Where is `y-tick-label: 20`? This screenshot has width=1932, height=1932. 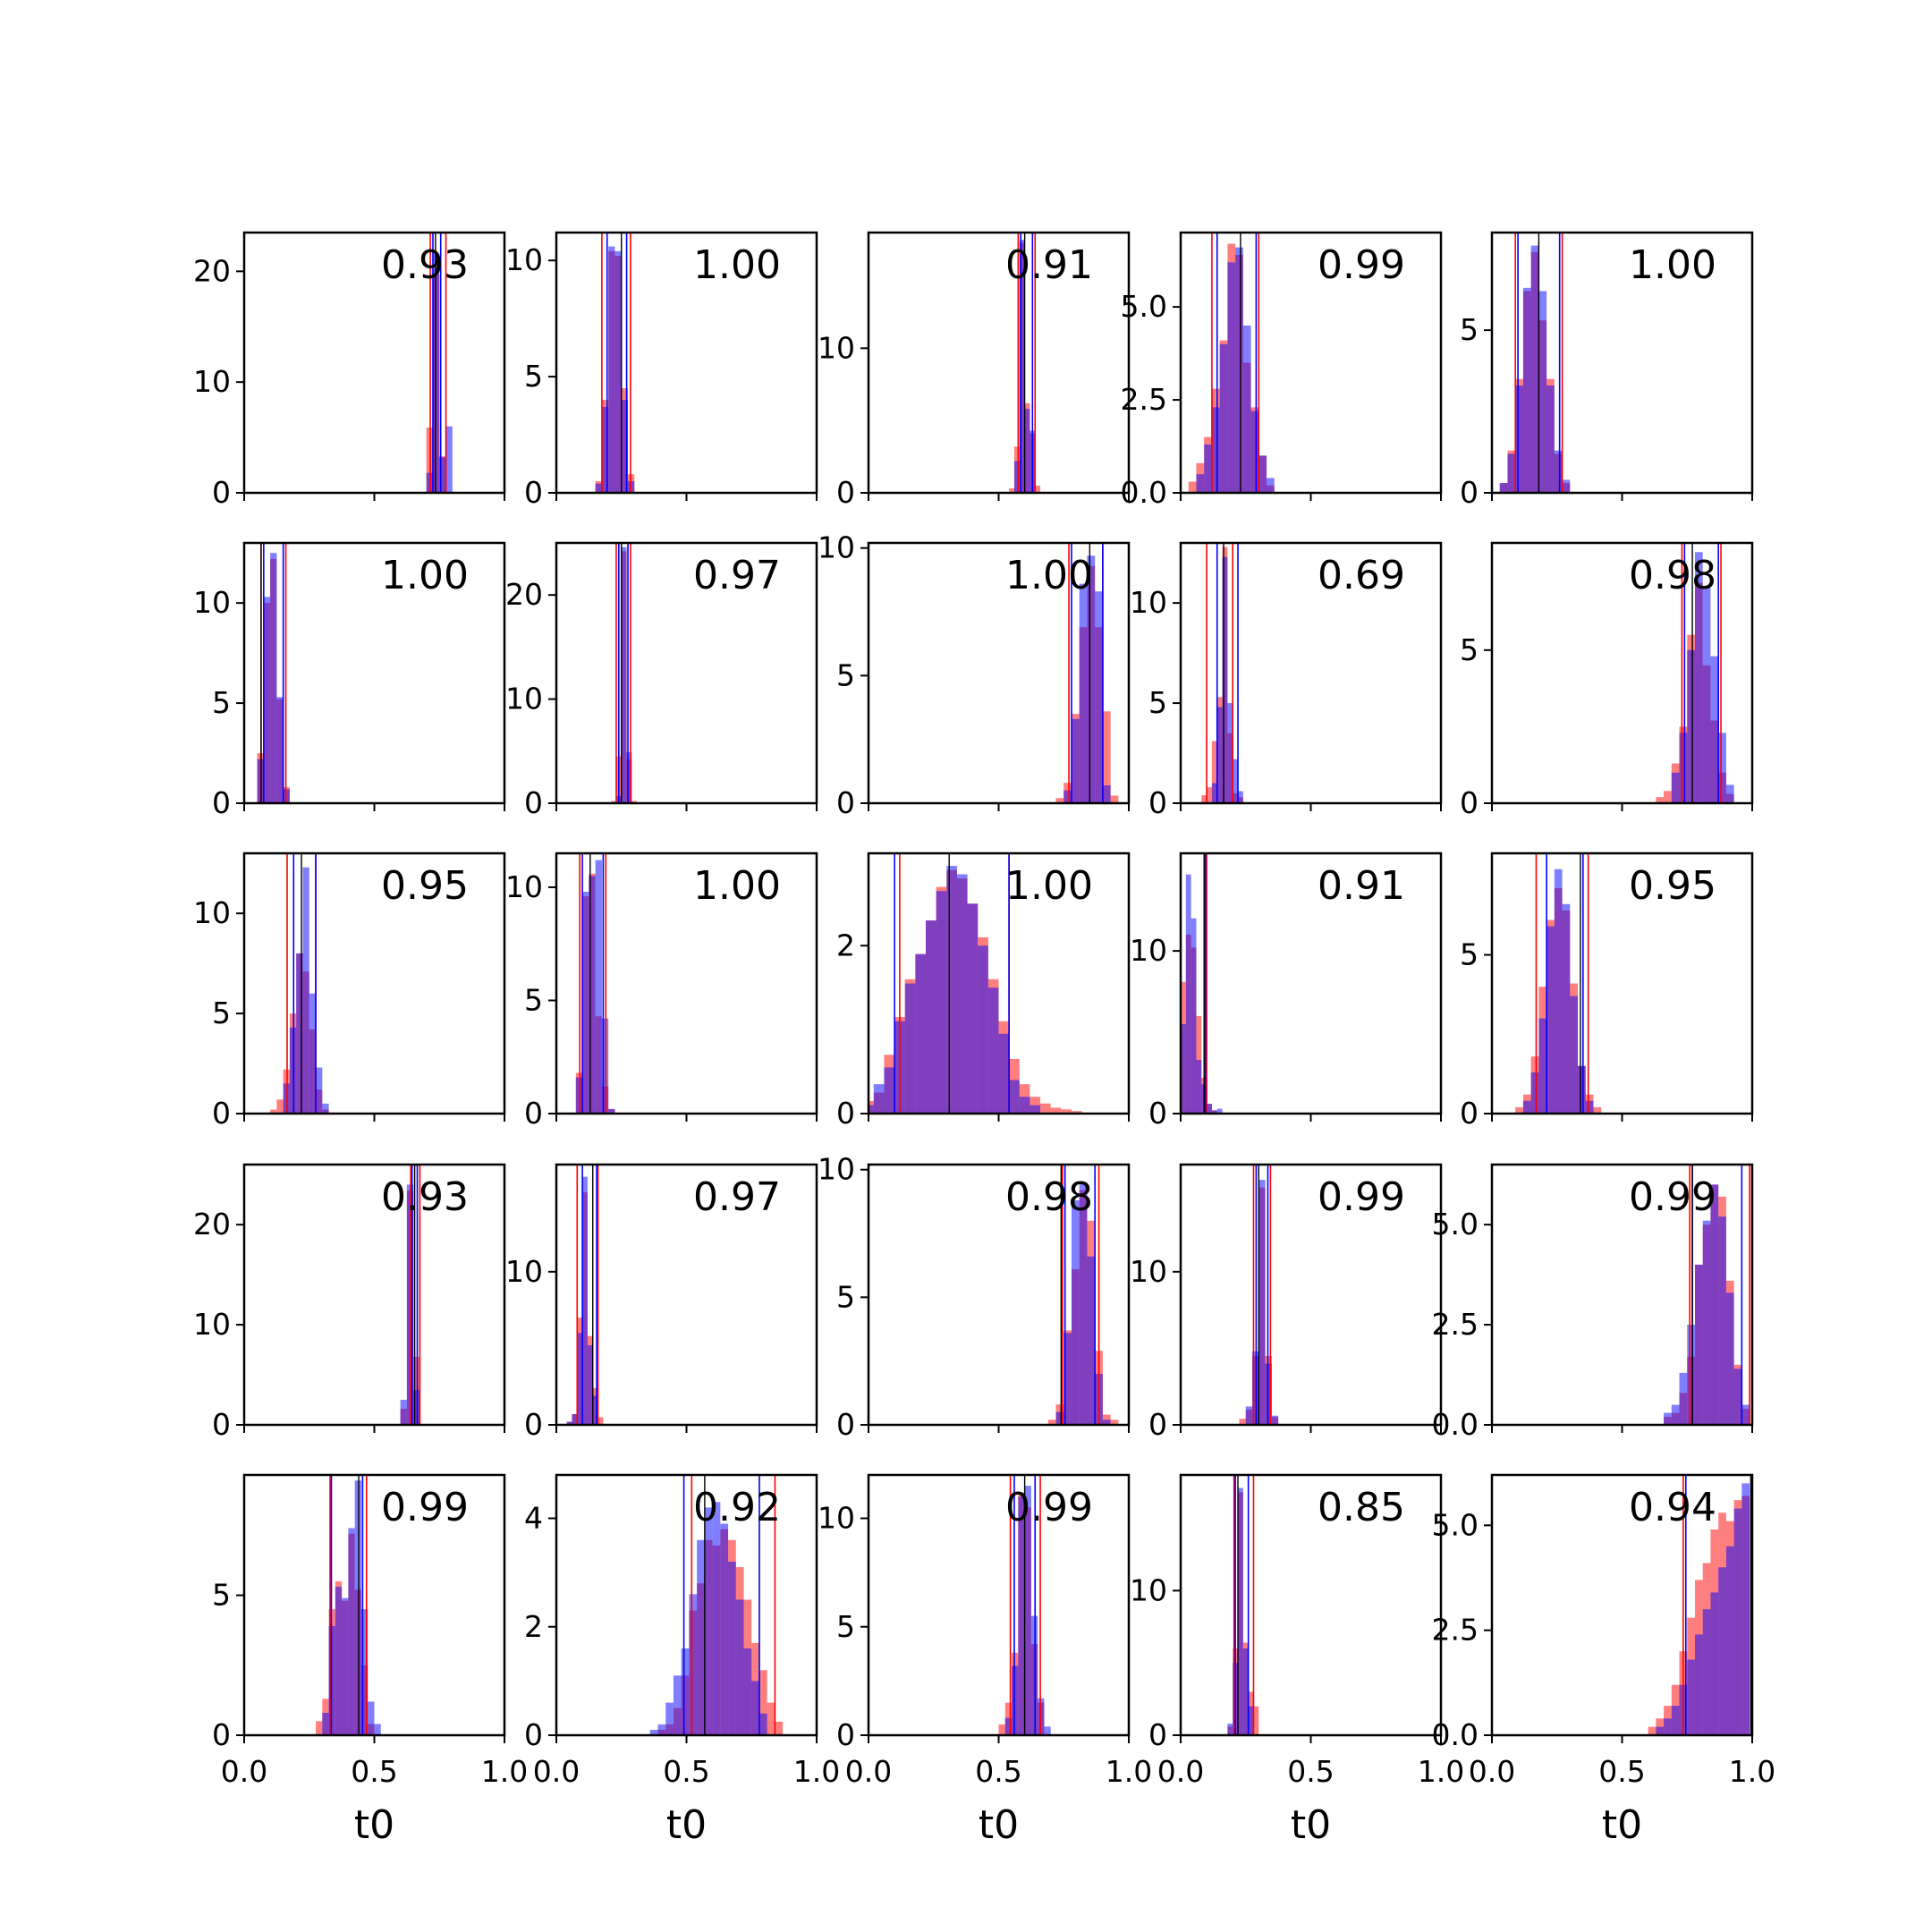
y-tick-label: 20 is located at coordinates (212, 1224).